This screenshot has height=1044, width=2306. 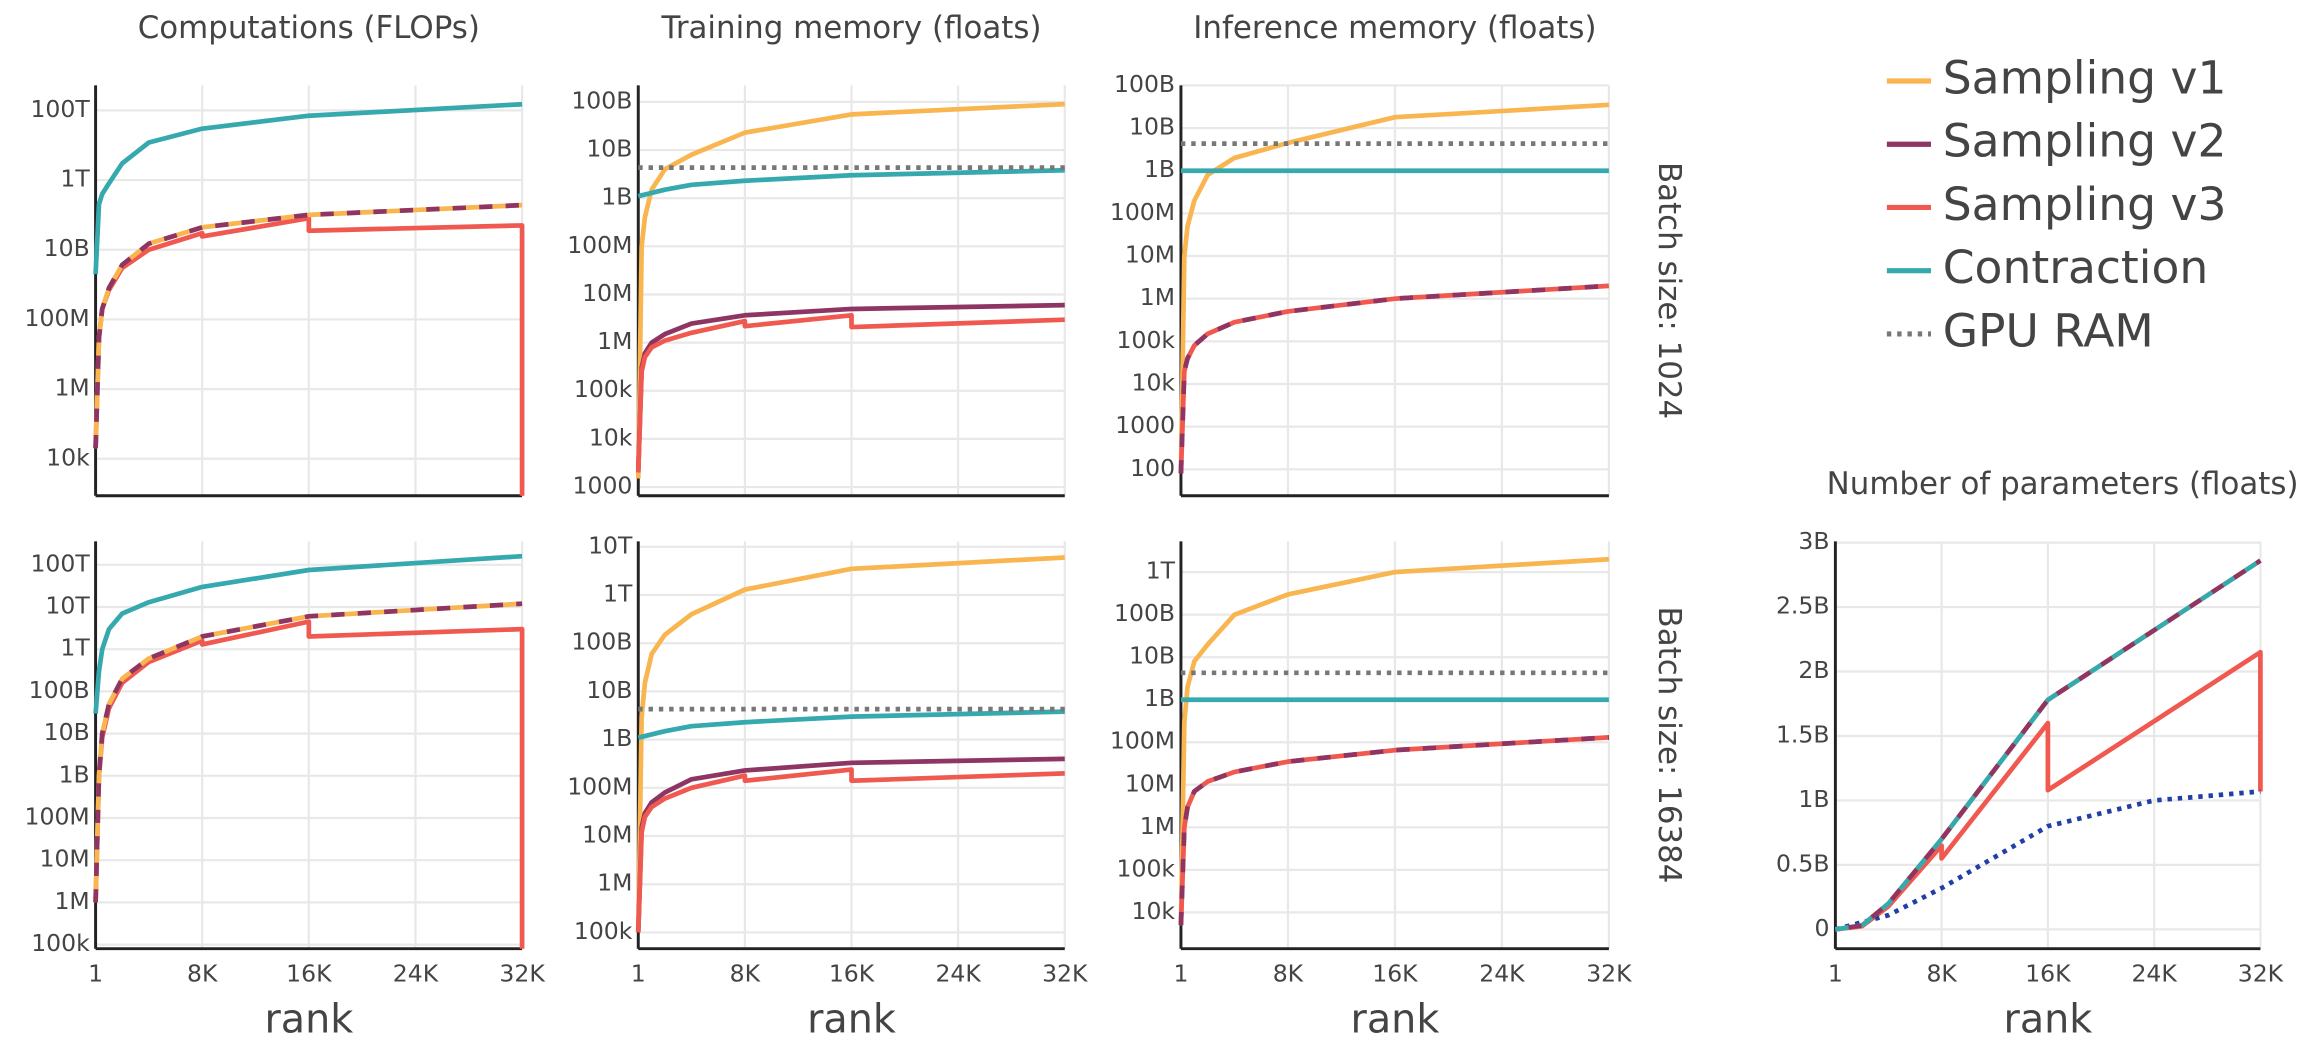 I want to click on y-tick-label: 1.5B, so click(x=1803, y=734).